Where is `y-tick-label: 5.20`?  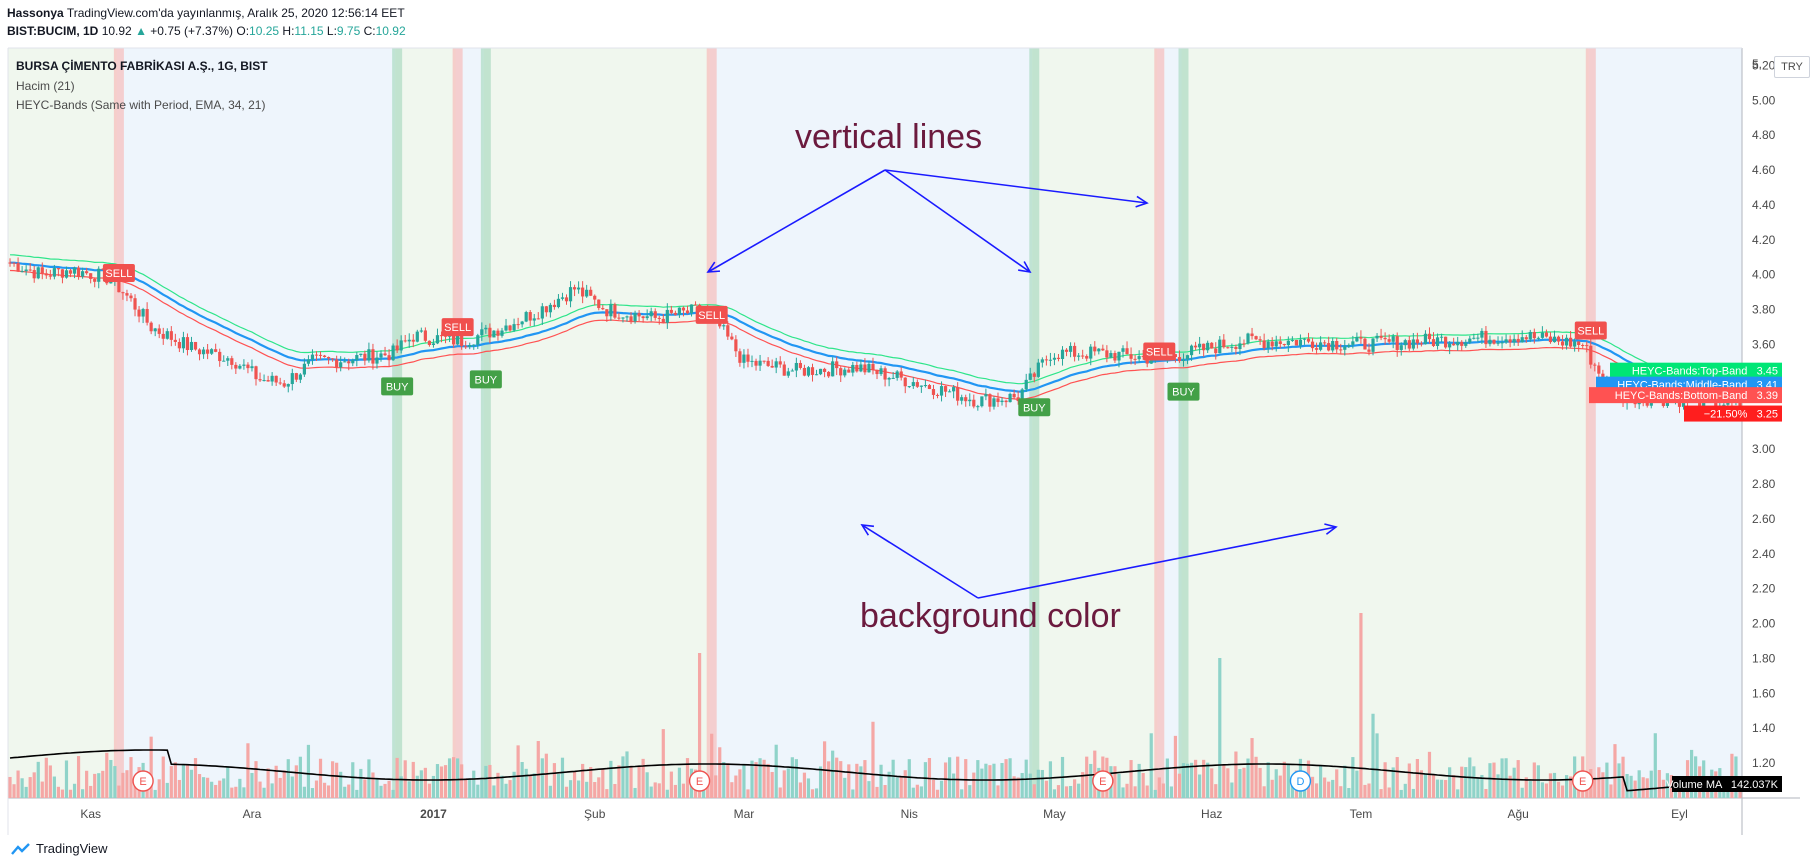 y-tick-label: 5.20 is located at coordinates (1764, 65).